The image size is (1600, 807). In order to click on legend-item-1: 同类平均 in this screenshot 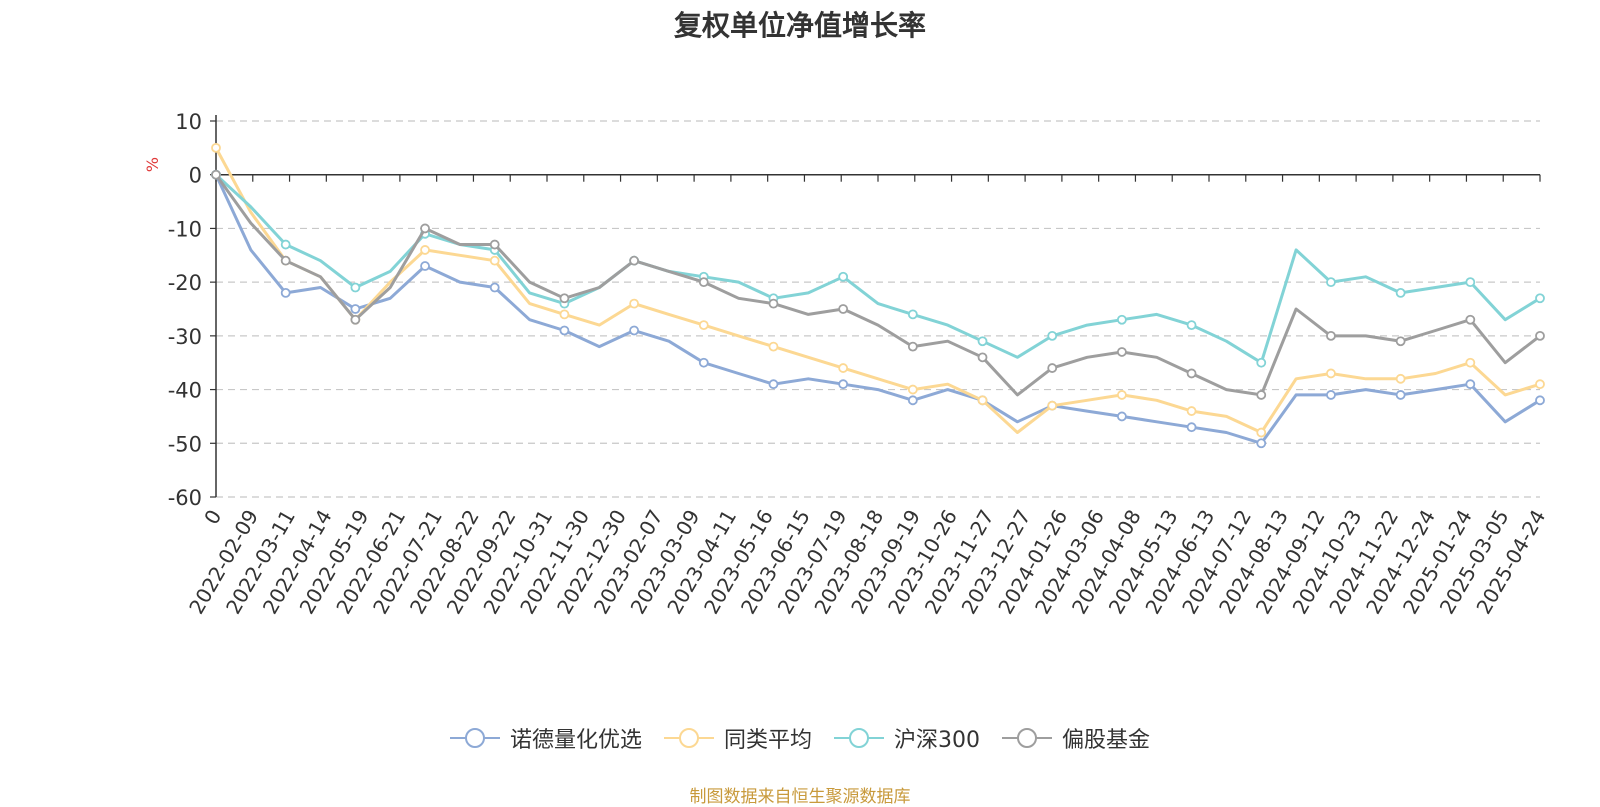, I will do `click(737, 738)`.